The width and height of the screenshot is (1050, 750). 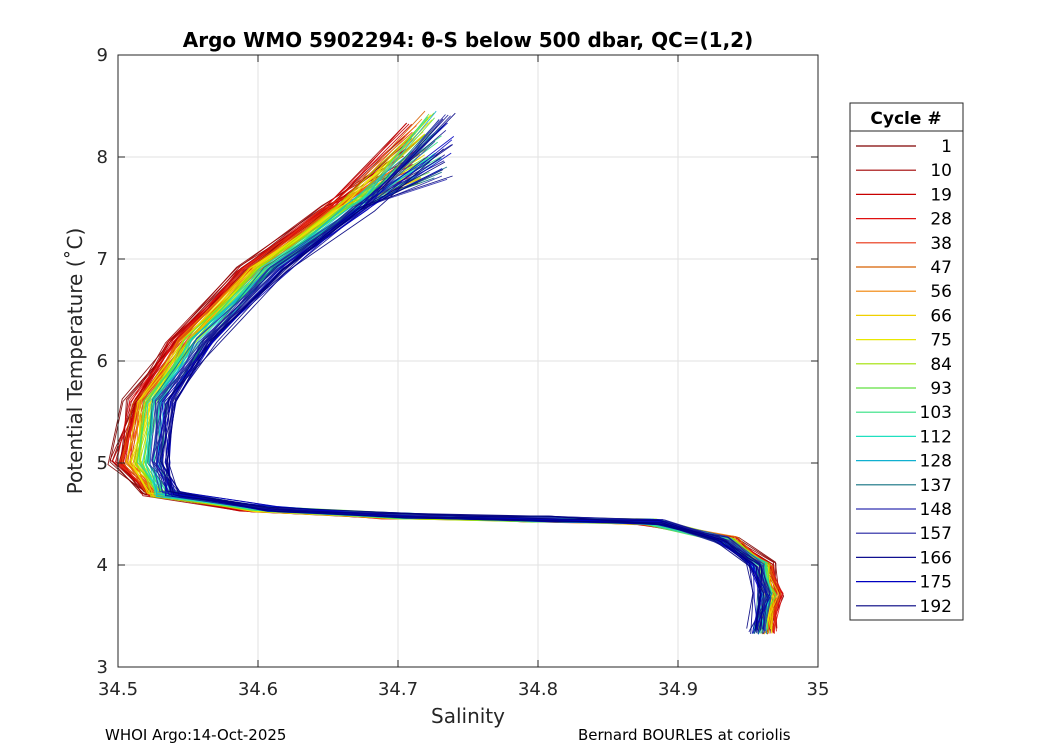 What do you see at coordinates (196, 735) in the screenshot?
I see `footer-left: WHOI Argo:14-Oct-2025` at bounding box center [196, 735].